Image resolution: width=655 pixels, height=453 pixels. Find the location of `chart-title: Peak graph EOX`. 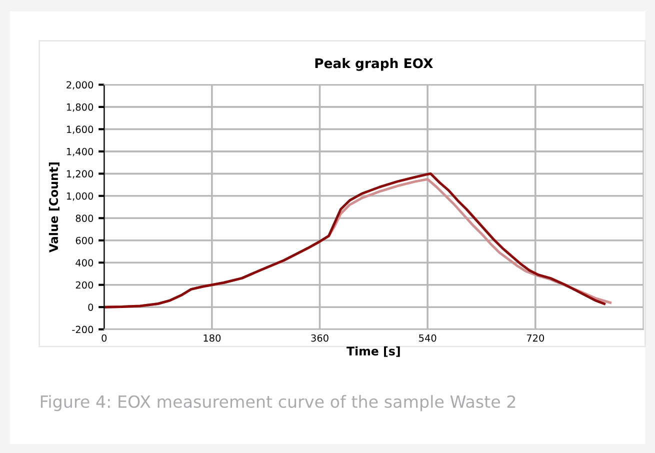

chart-title: Peak graph EOX is located at coordinates (374, 64).